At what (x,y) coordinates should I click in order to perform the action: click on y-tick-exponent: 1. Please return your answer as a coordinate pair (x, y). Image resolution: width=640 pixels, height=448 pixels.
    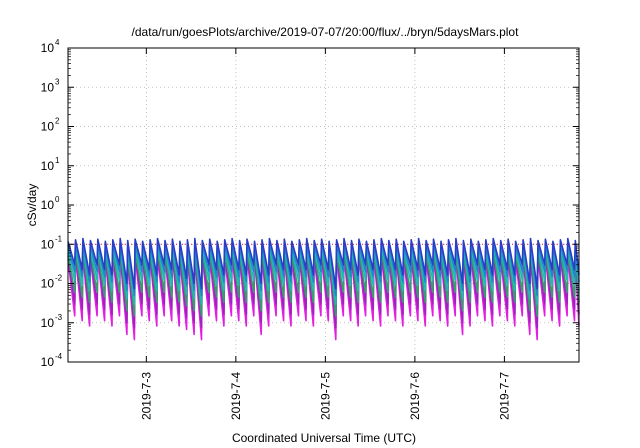
    Looking at the image, I should click on (57, 160).